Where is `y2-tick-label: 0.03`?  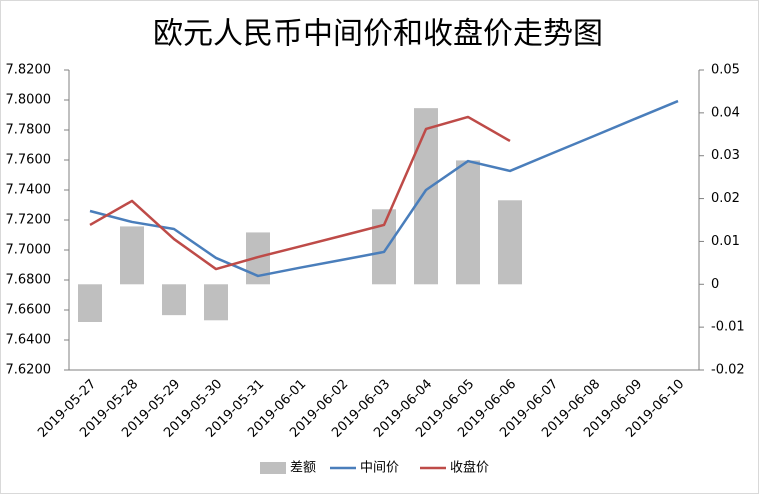
y2-tick-label: 0.03 is located at coordinates (725, 155).